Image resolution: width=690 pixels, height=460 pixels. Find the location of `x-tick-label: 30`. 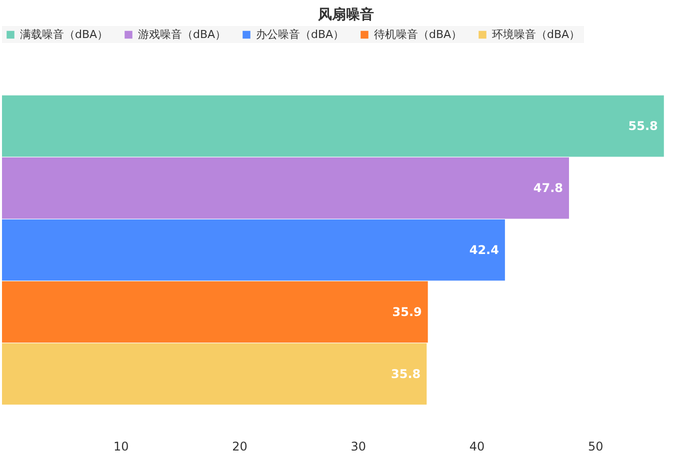

x-tick-label: 30 is located at coordinates (358, 447).